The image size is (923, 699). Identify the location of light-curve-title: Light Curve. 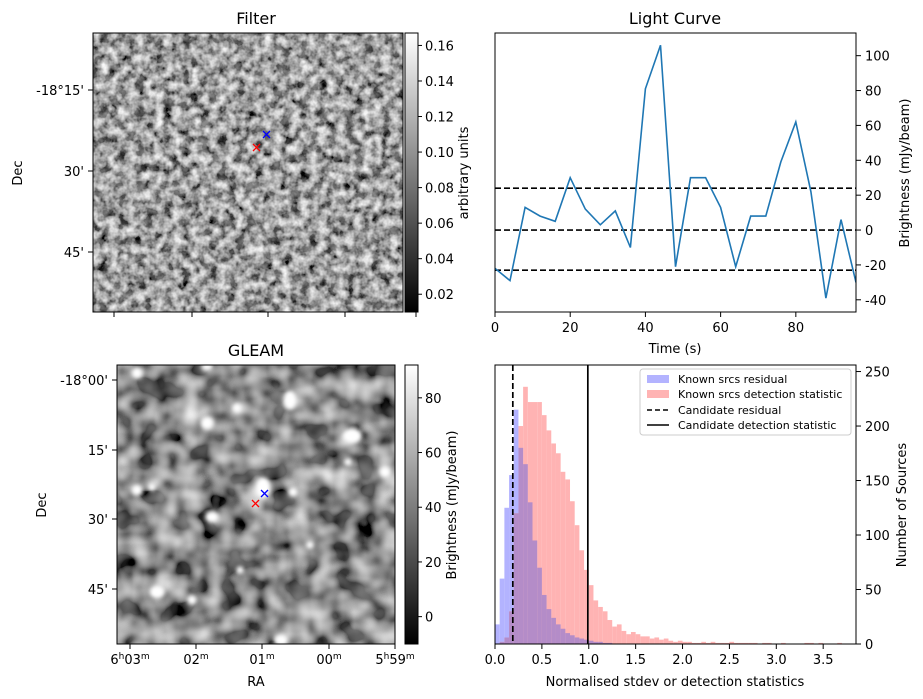
(675, 18).